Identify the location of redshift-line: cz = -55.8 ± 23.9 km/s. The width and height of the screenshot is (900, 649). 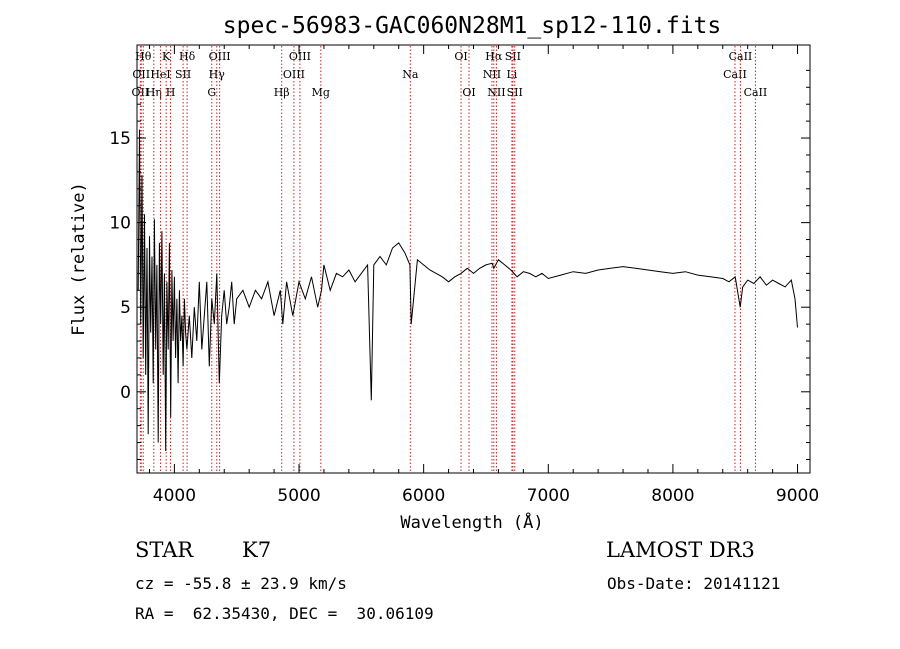
(241, 583).